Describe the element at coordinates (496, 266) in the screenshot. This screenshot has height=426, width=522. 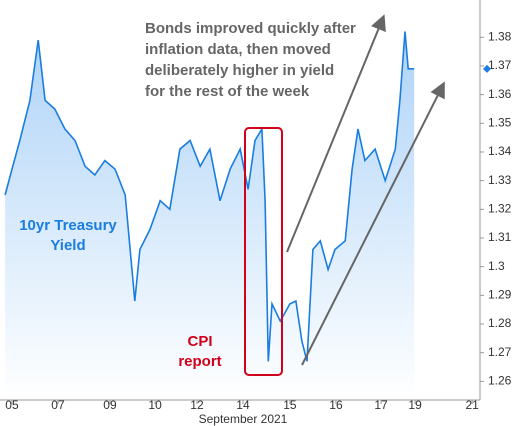
I see `y-tick-label: 1.3` at that location.